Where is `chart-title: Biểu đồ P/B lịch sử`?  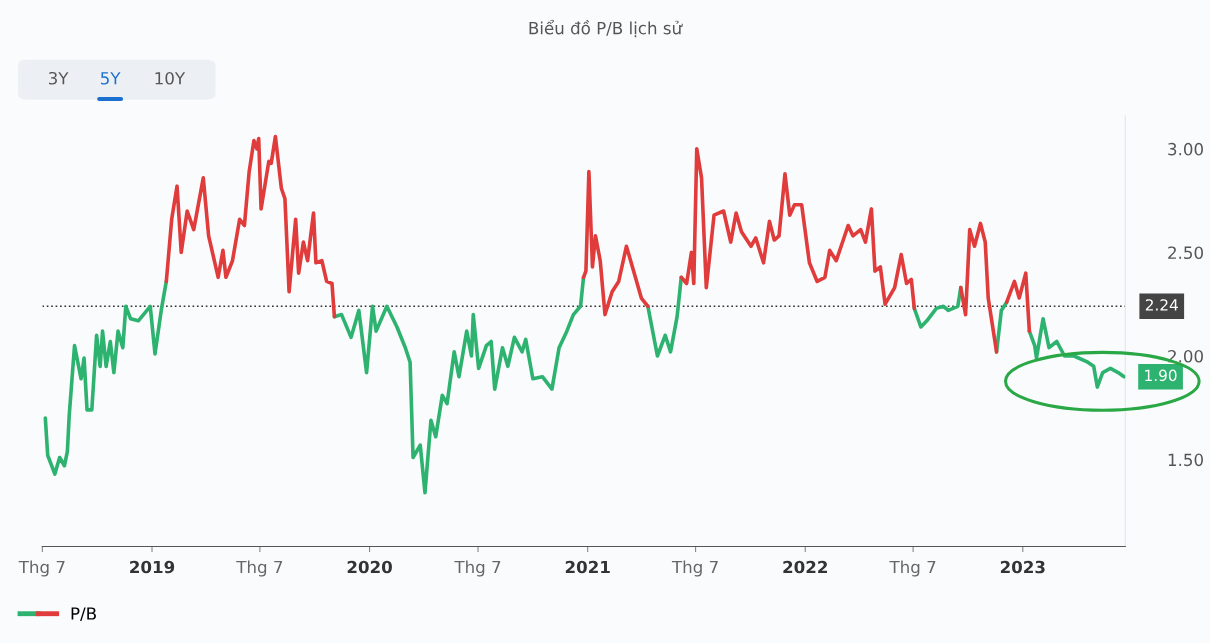 chart-title: Biểu đồ P/B lịch sử is located at coordinates (606, 28).